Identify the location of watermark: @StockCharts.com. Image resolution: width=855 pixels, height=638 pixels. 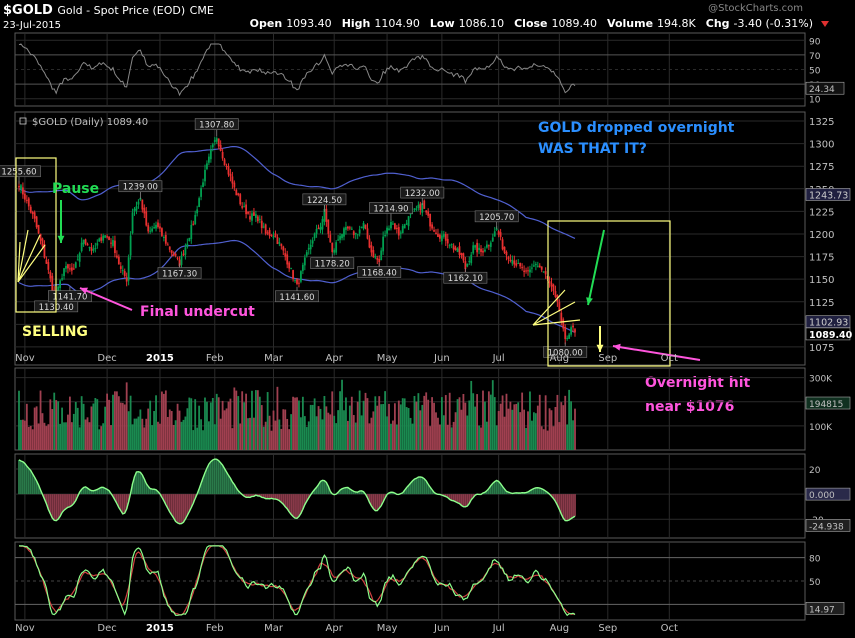
(755, 8).